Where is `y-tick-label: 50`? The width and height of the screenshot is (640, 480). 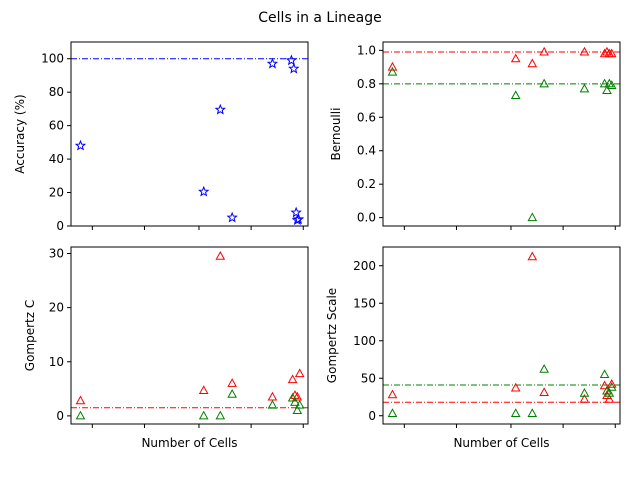
y-tick-label: 50 is located at coordinates (368, 378).